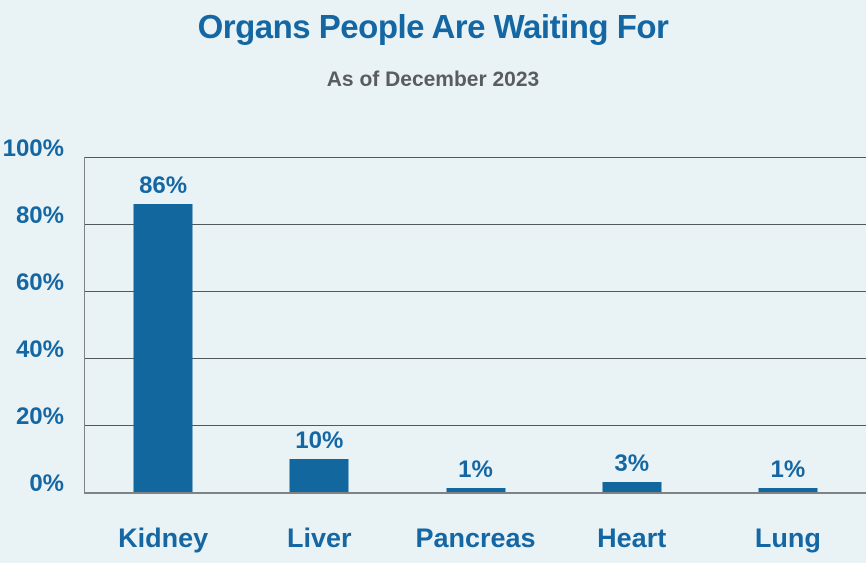 This screenshot has width=866, height=563. What do you see at coordinates (33, 148) in the screenshot?
I see `y-axis-tick-label: 100%` at bounding box center [33, 148].